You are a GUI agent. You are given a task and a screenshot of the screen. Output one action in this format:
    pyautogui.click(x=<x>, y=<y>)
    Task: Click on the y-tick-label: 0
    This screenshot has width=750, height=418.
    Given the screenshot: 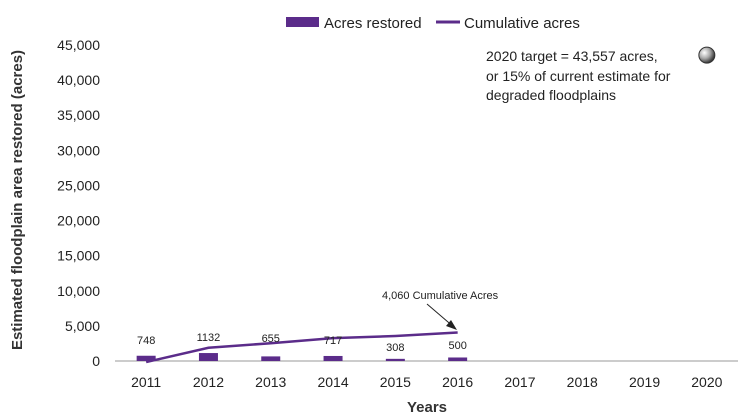 What is the action you would take?
    pyautogui.click(x=96, y=361)
    